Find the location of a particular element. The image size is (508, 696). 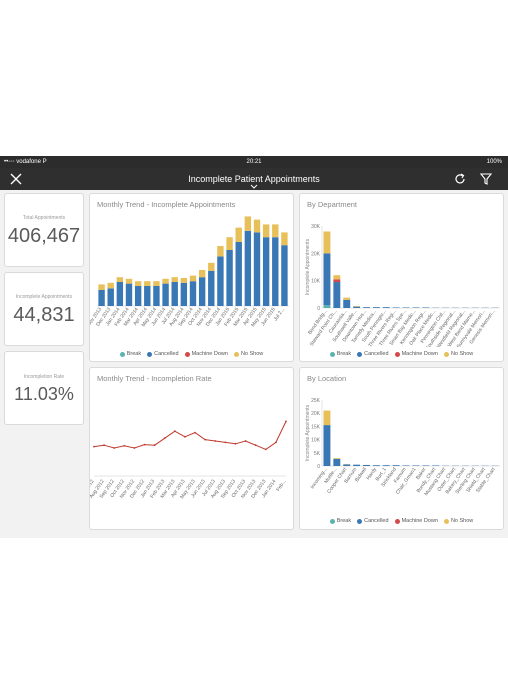

kpi-card-incomplete: Incomplete Appointments 44,831 is located at coordinates (44, 309).